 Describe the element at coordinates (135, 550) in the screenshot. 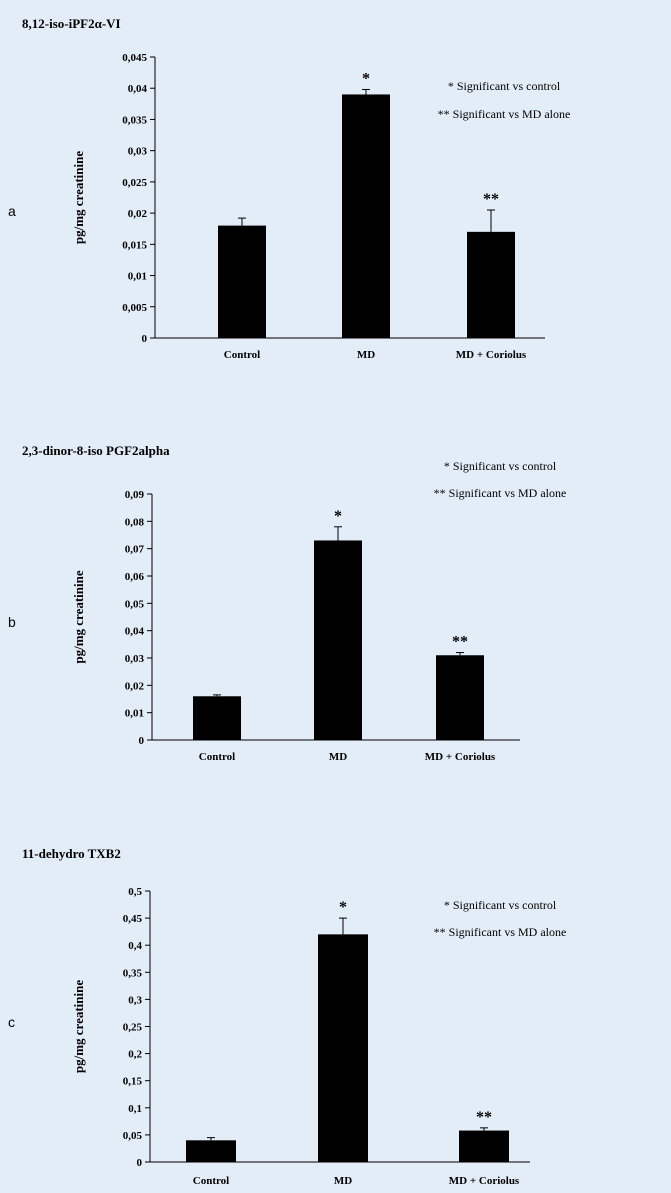

I see `chart-b-y-tick-label: 0,07` at that location.